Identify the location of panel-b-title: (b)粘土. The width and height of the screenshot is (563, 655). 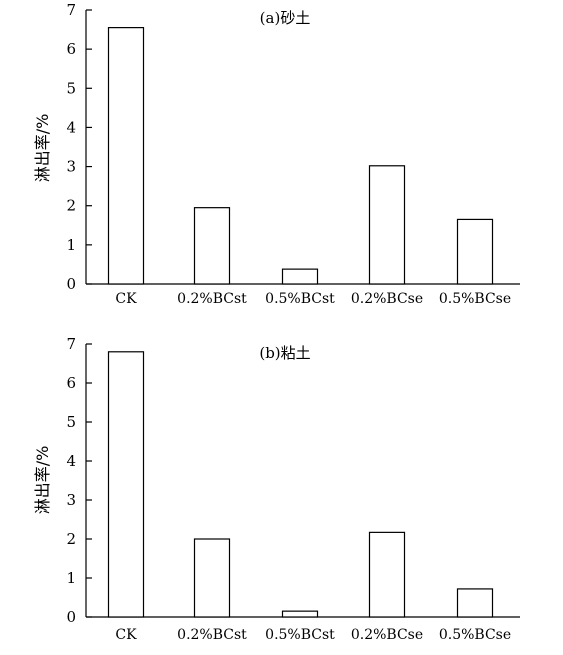
(284, 353).